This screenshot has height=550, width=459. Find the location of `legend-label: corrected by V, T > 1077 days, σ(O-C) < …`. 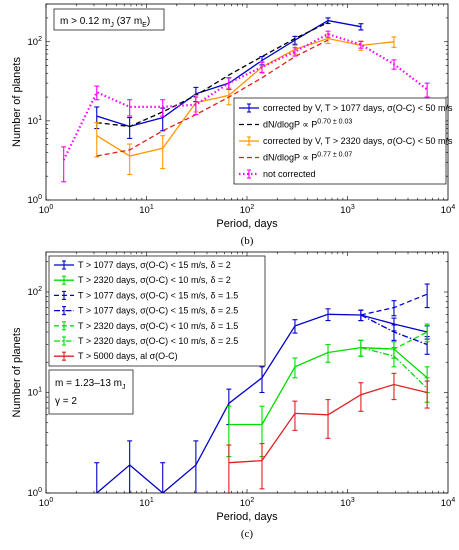

legend-label: corrected by V, T > 1077 days, σ(O-C) < … is located at coordinates (358, 108).